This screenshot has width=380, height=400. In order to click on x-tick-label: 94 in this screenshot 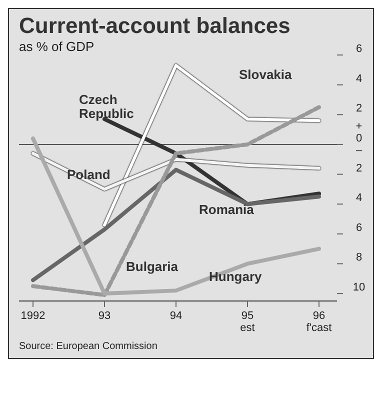, I will do `click(176, 316)`.